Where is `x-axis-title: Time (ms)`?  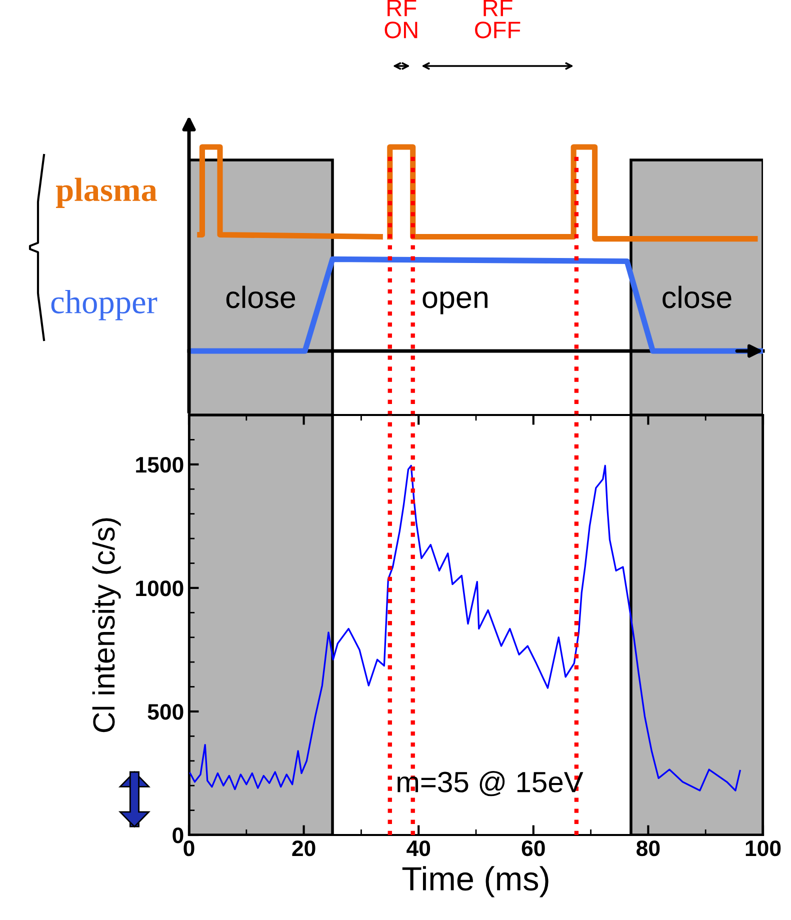
x-axis-title: Time (ms) is located at coordinates (475, 882).